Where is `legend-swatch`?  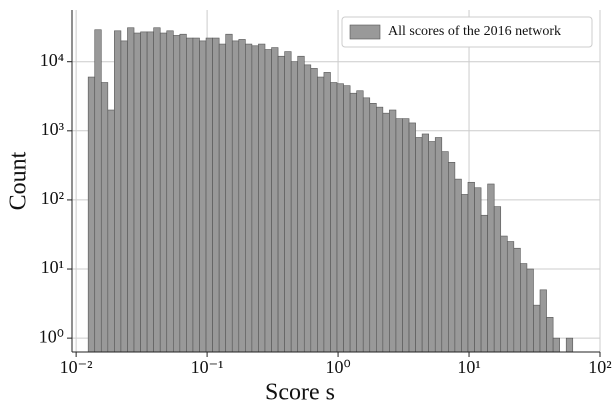 legend-swatch is located at coordinates (365, 32).